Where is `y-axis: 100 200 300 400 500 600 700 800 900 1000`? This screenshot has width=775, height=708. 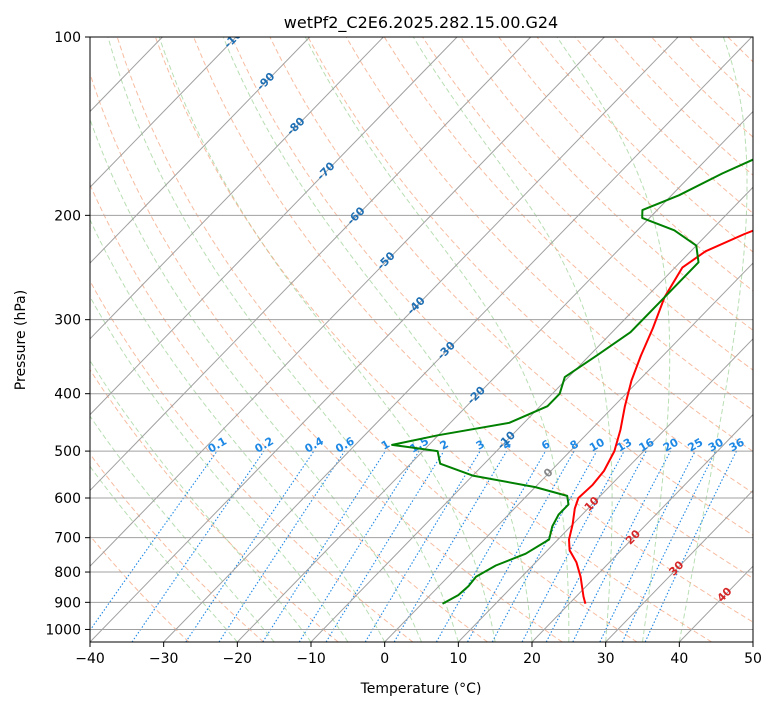
y-axis: 100 200 300 400 500 600 700 800 900 1000 is located at coordinates (67, 334).